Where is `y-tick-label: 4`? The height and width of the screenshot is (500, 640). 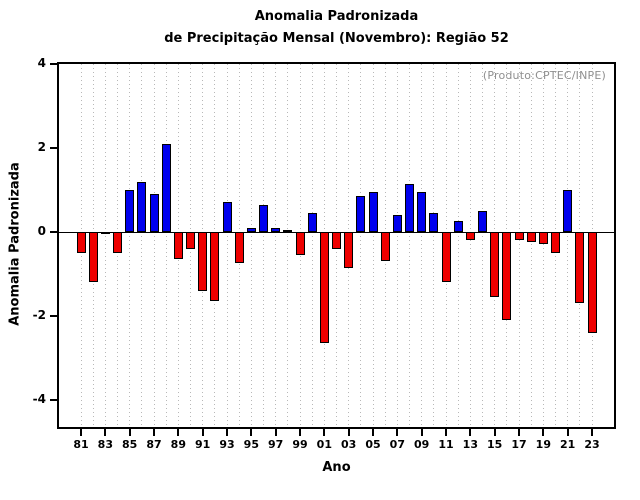
y-tick-label: 4 is located at coordinates (41, 63).